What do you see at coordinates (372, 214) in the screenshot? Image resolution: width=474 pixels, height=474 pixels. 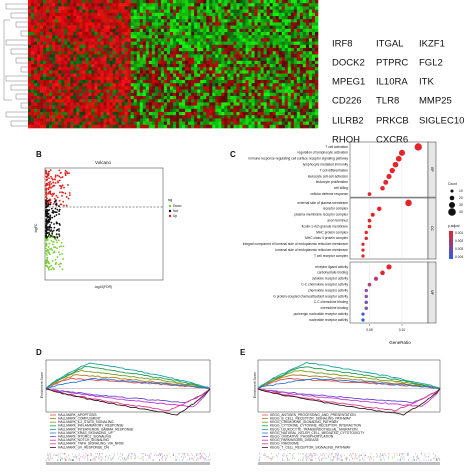 I see `dot` at bounding box center [372, 214].